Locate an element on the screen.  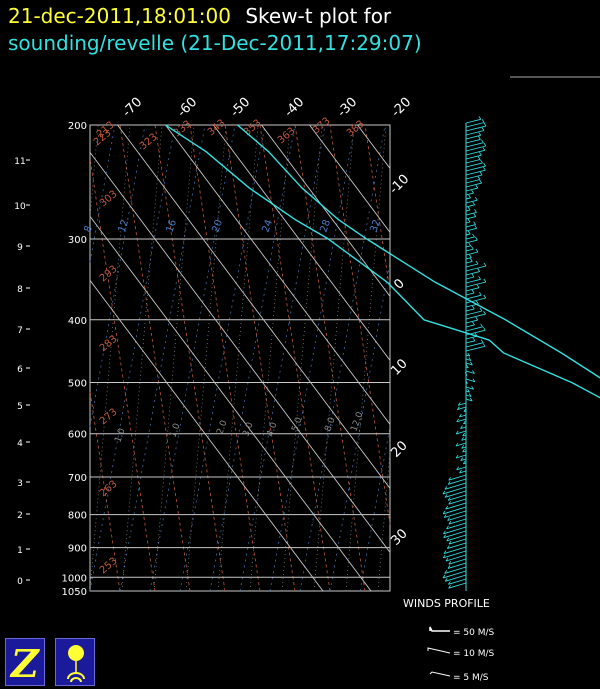
height-km-label: 10 is located at coordinates (20, 207).